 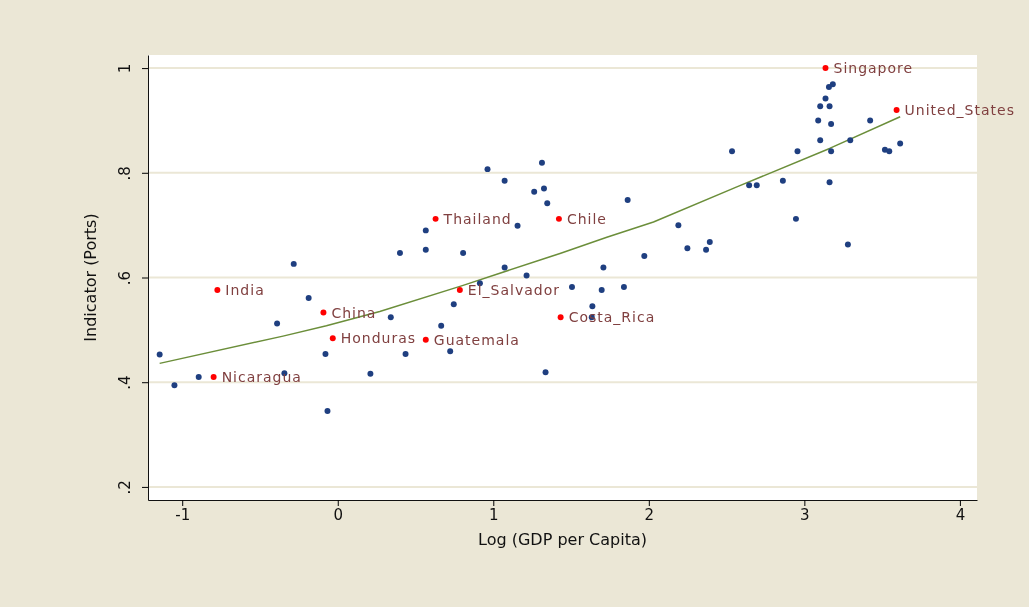 What do you see at coordinates (125, 278) in the screenshot?
I see `y-tick-label: .6` at bounding box center [125, 278].